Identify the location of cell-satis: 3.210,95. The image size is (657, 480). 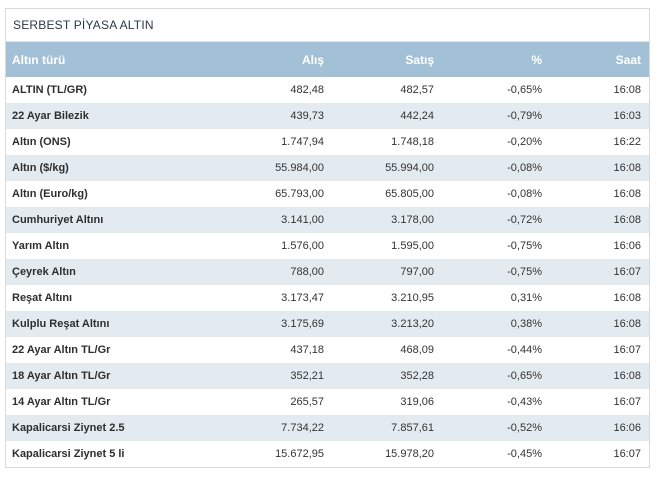
(412, 298).